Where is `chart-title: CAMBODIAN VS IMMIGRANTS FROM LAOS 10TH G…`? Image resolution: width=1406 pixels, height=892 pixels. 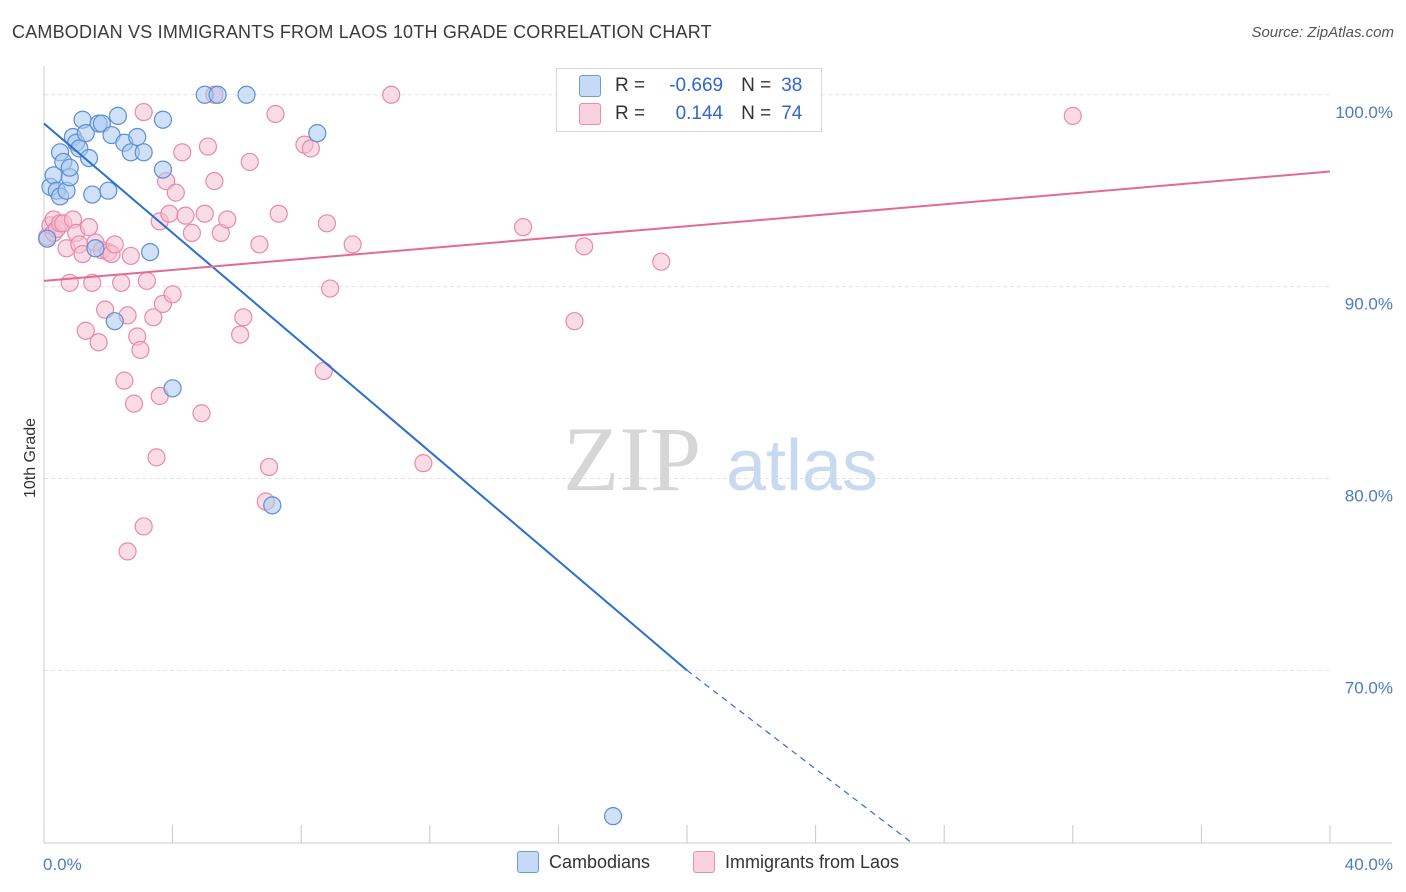
chart-title: CAMBODIAN VS IMMIGRANTS FROM LAOS 10TH G… is located at coordinates (362, 32).